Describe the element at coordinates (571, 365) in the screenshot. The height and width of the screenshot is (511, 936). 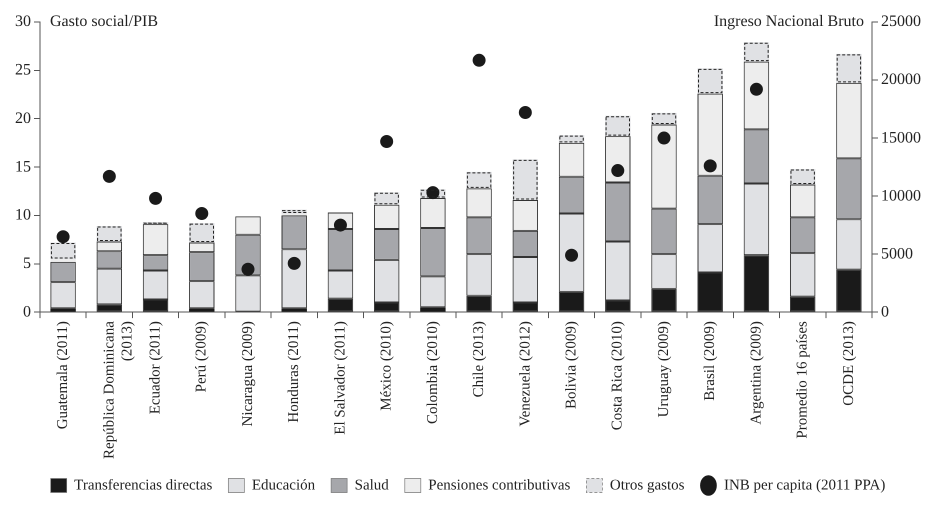
I see `x-tick-label: Bolivia (2009)` at that location.